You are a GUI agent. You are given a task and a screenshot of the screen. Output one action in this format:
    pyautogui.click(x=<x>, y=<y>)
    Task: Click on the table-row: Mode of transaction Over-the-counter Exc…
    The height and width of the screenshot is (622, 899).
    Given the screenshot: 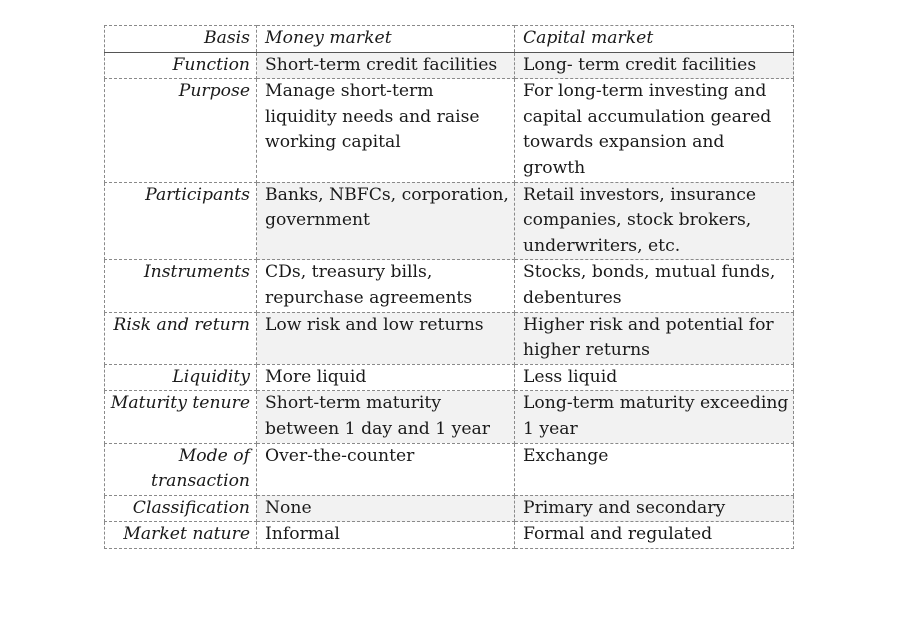 What is the action you would take?
    pyautogui.click(x=449, y=469)
    